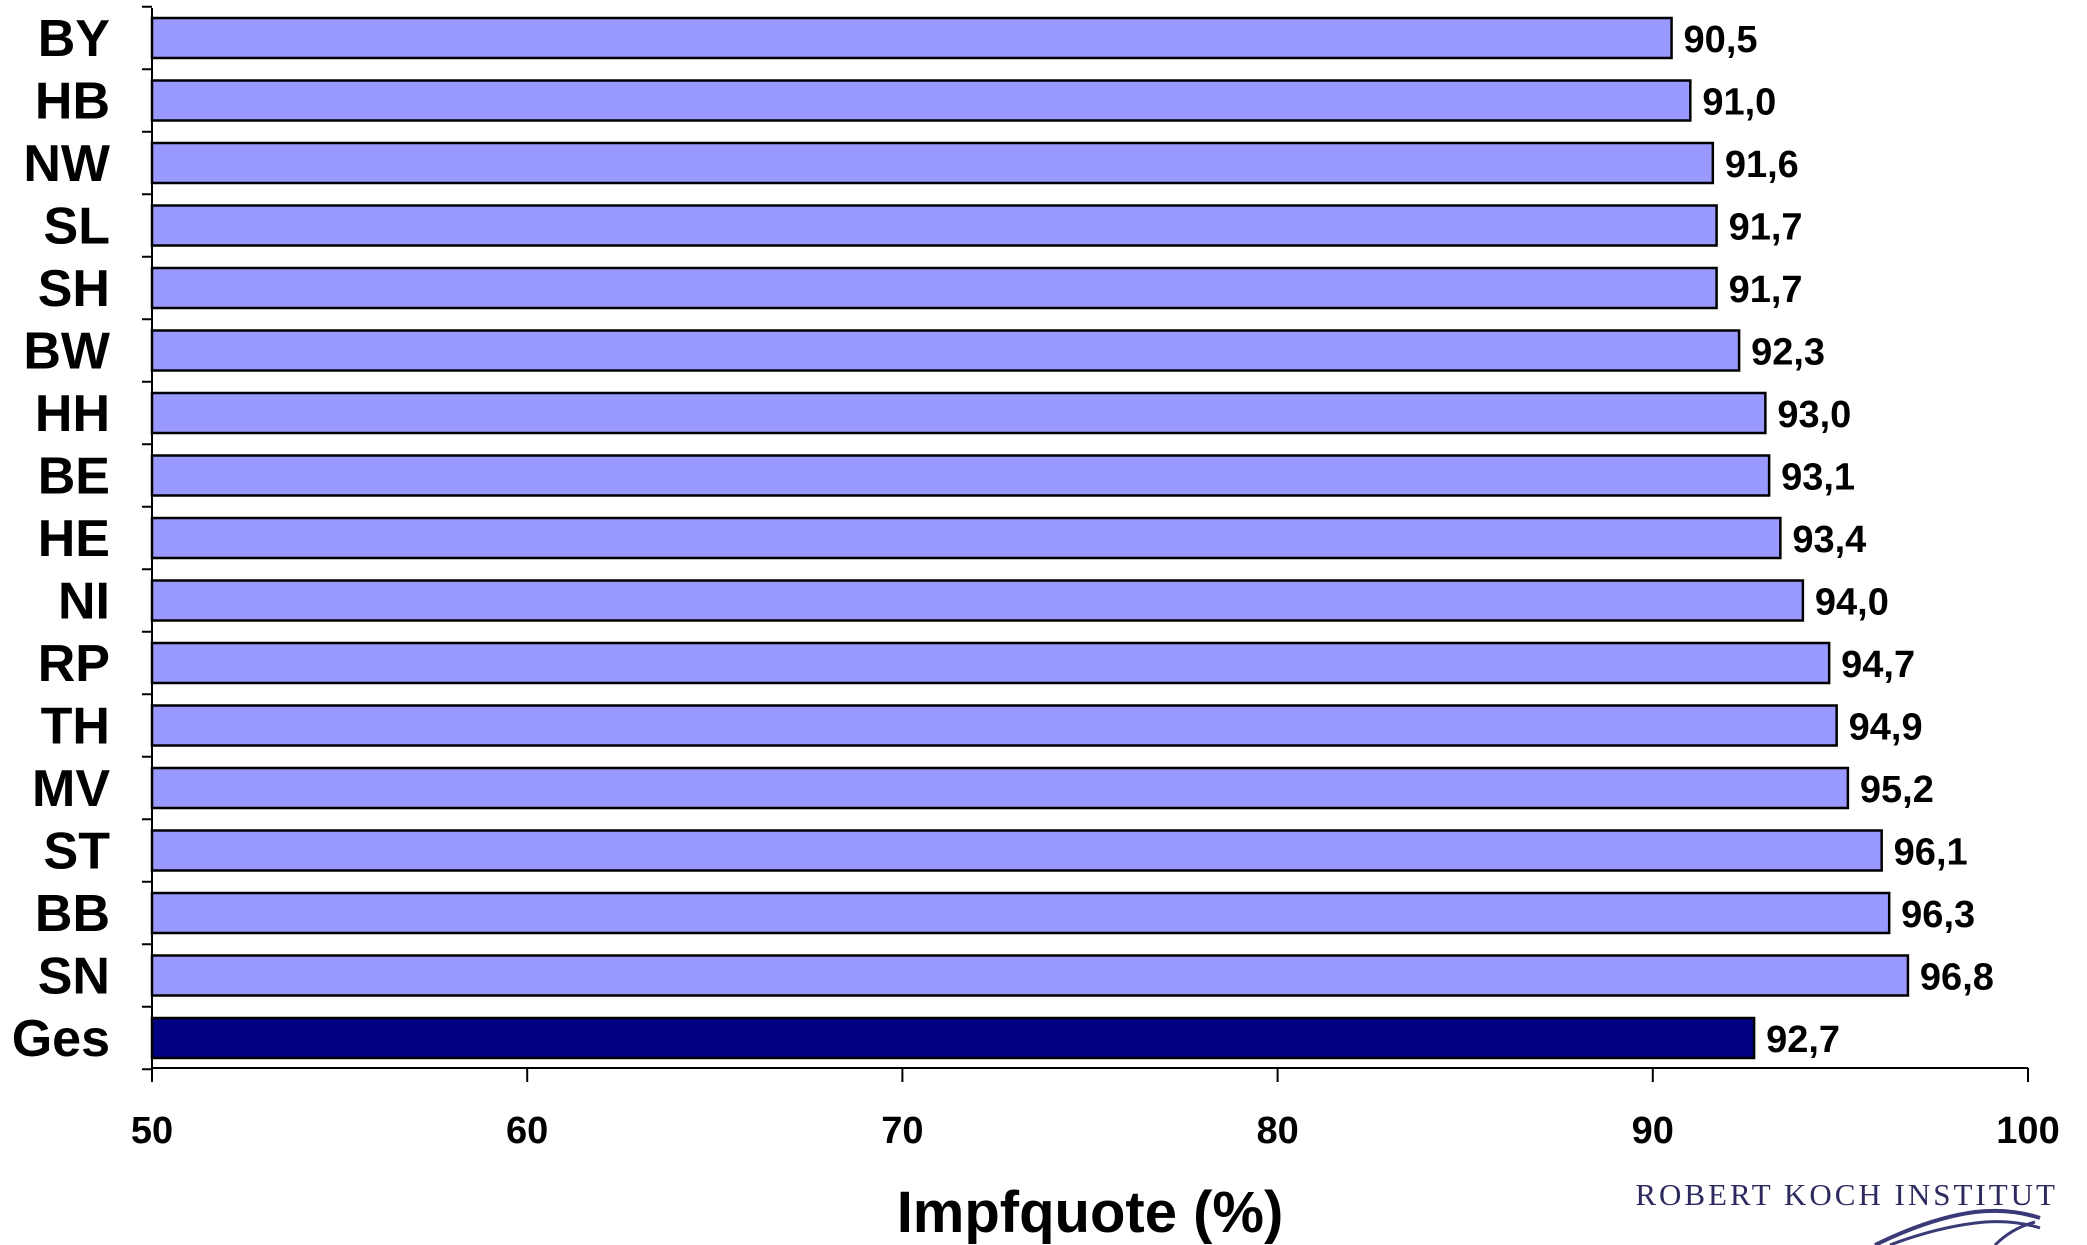  Describe the element at coordinates (1000, 788) in the screenshot. I see `bar-mv` at that location.